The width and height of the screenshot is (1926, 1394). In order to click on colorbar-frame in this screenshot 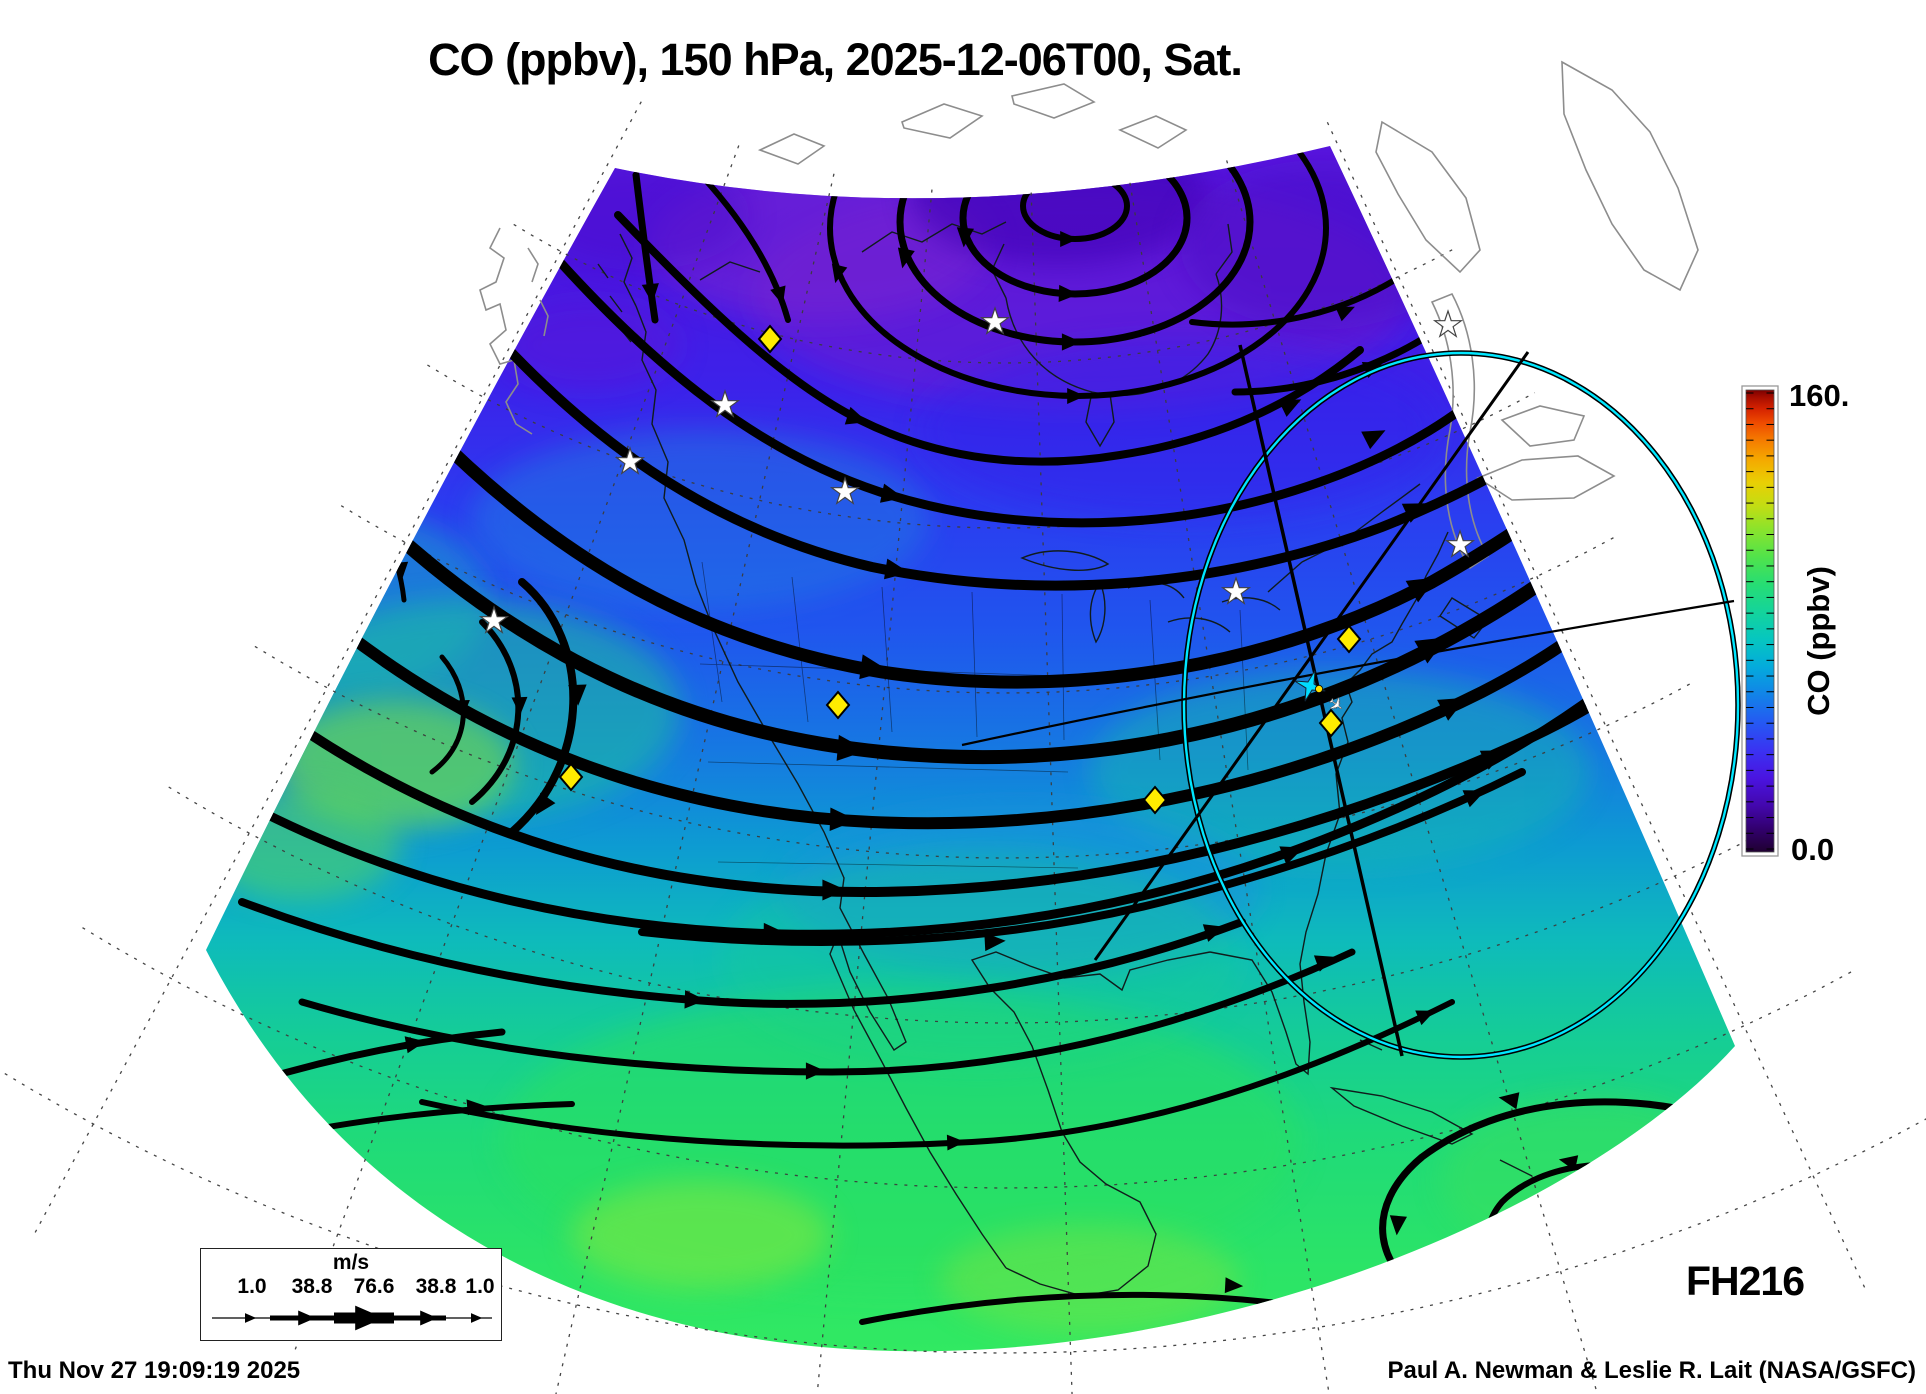, I will do `click(1760, 621)`.